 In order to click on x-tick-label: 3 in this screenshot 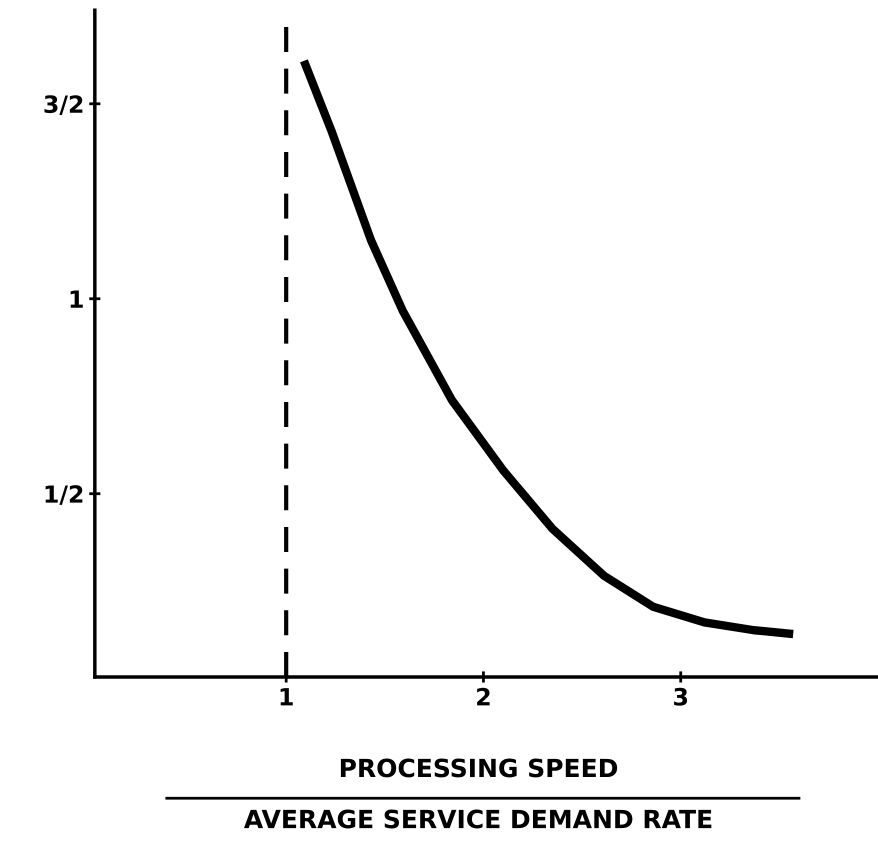, I will do `click(681, 697)`.